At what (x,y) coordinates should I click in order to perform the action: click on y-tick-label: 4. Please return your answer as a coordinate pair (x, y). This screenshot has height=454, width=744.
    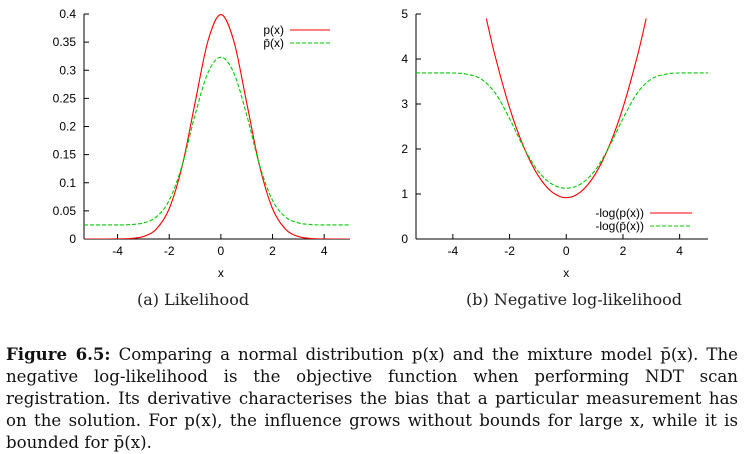
    Looking at the image, I should click on (404, 59).